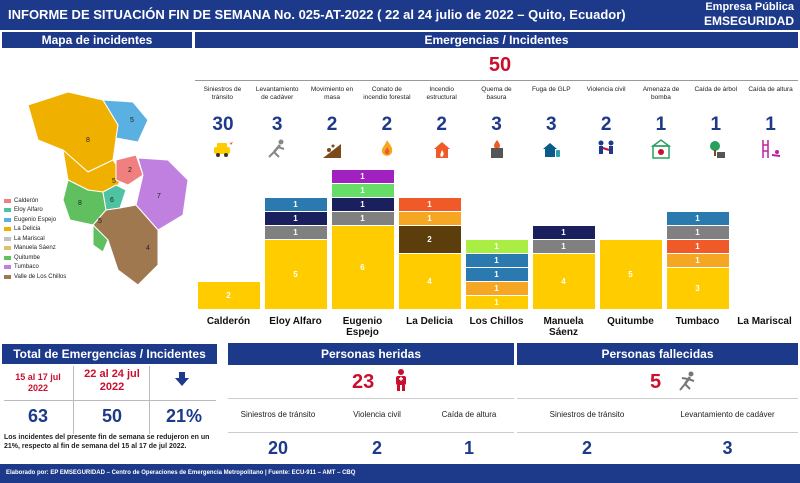  Describe the element at coordinates (112, 380) in the screenshot. I see `curr-period: 22 al 24 jul 2022` at that location.